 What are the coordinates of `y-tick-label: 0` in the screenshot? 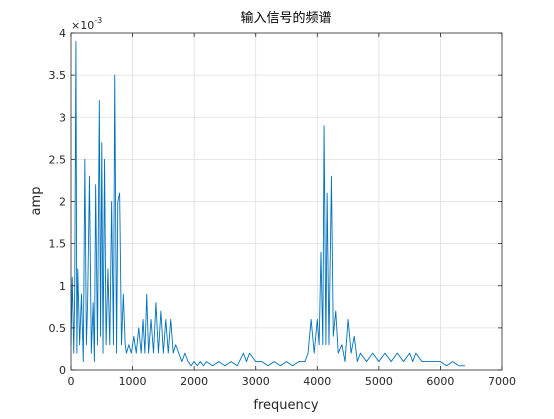 It's located at (62, 370).